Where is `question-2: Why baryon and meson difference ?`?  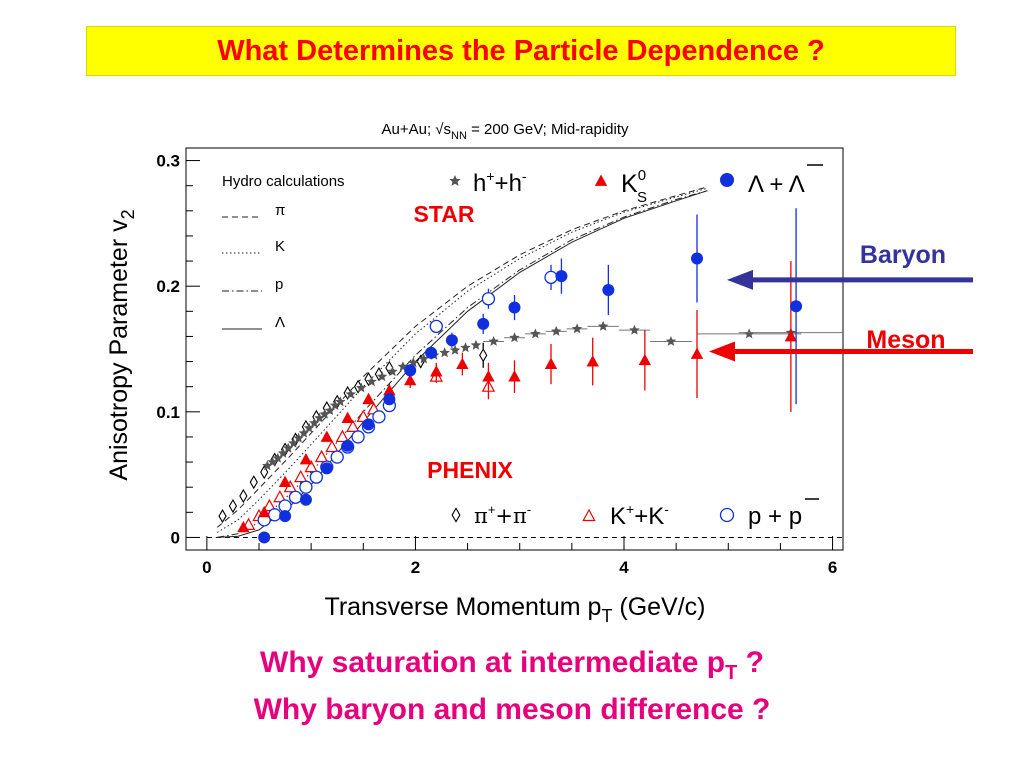
question-2: Why baryon and meson difference ? is located at coordinates (512, 709).